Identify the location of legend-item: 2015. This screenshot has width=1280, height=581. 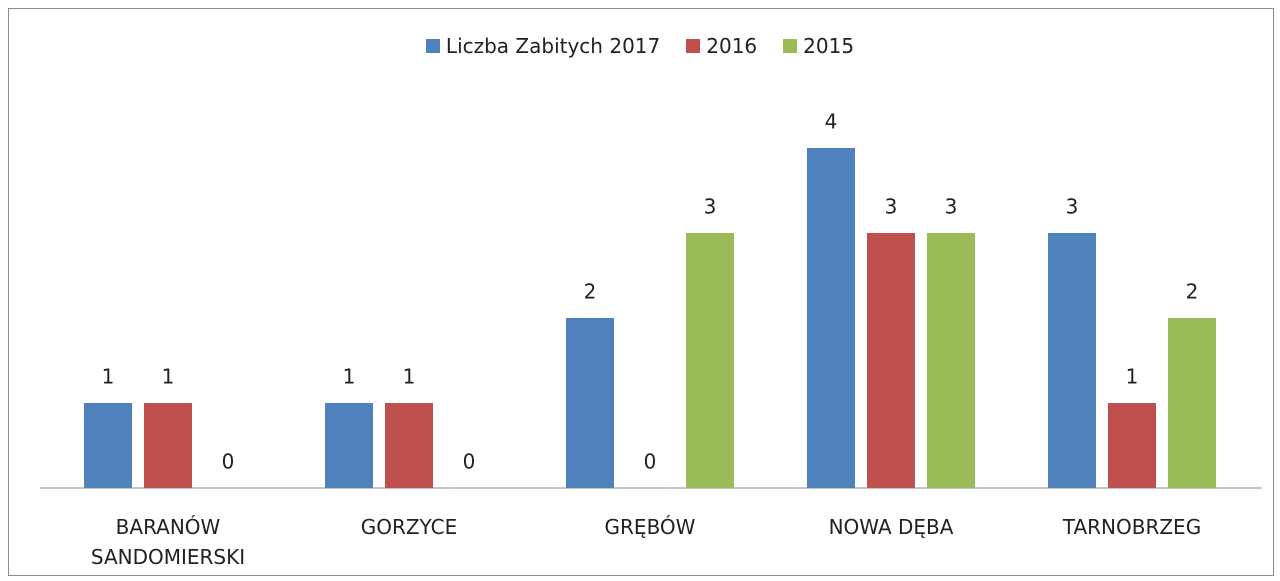
(818, 46).